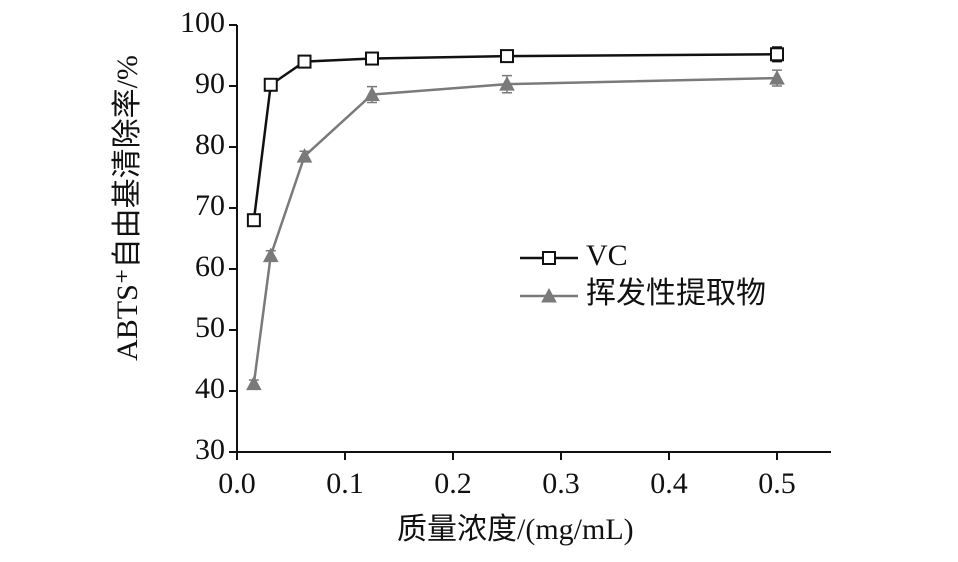 This screenshot has width=958, height=562. Describe the element at coordinates (127, 208) in the screenshot. I see `y-axis-label: ABTS⁺自由基清除率/%` at that location.